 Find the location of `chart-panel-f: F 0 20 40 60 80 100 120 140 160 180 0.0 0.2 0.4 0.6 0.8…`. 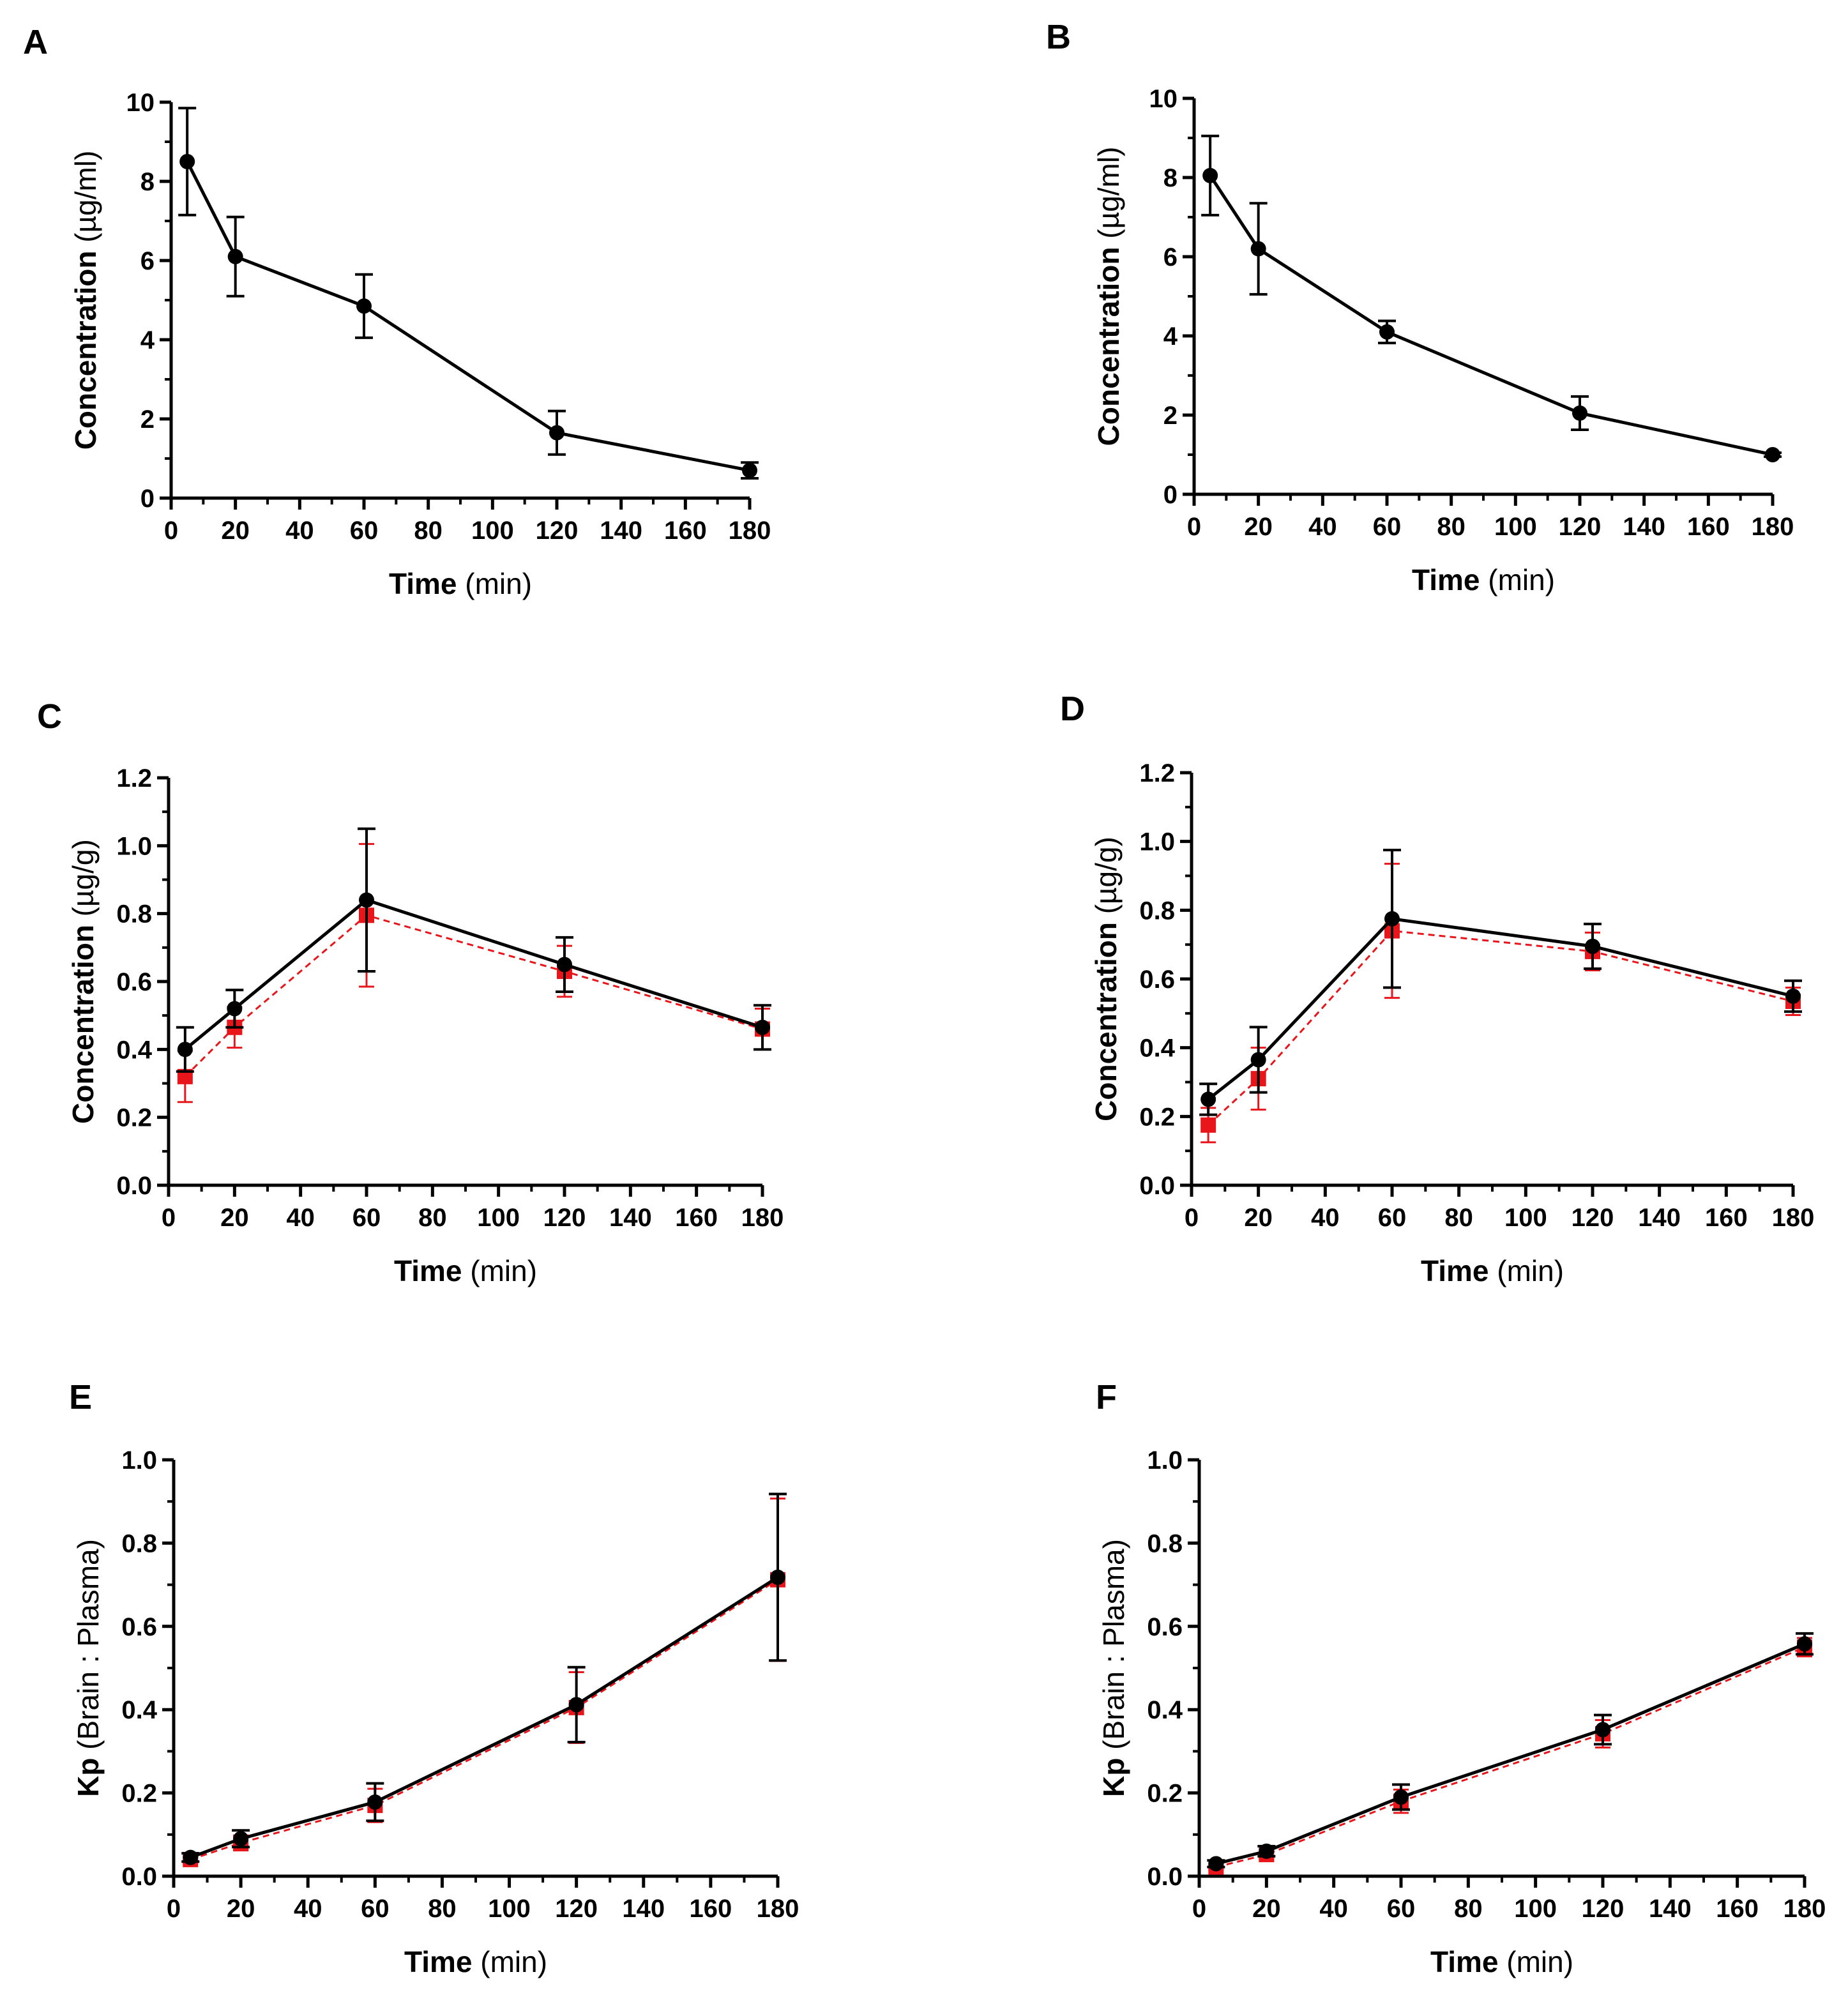

chart-panel-f: F 0 20 40 60 80 100 120 140 160 180 0.0 0.2 0.4 0.6 0.8… is located at coordinates (1461, 1678).